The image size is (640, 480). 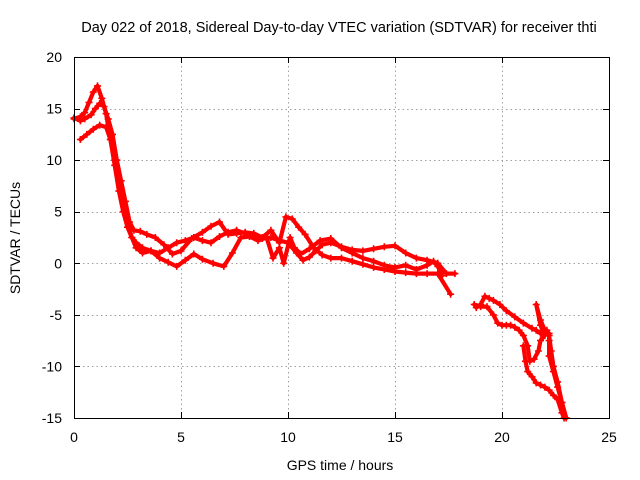 I want to click on y-tick-label: 0, so click(x=58, y=263).